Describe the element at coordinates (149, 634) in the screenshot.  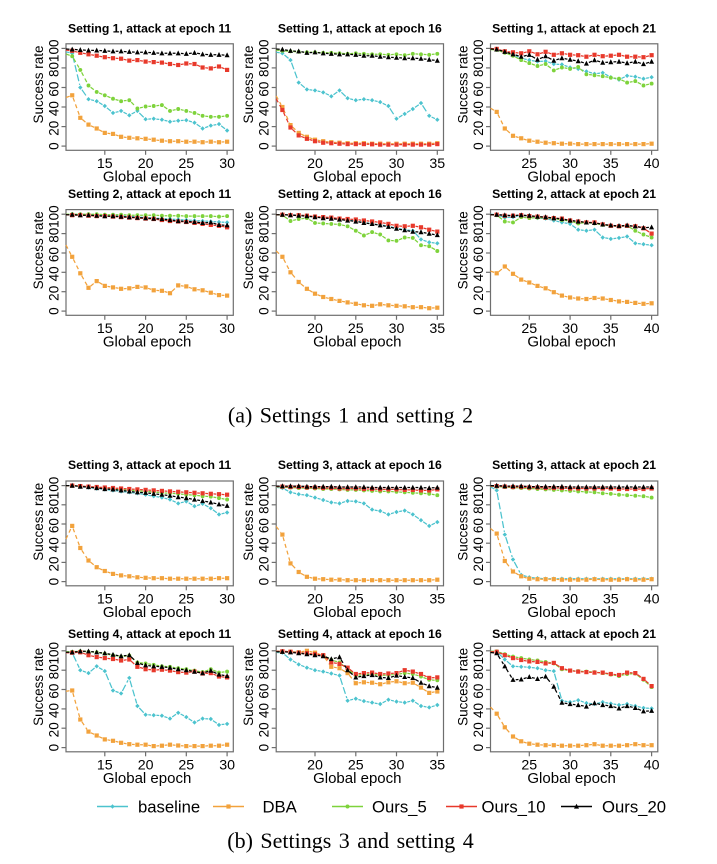
I see `svg-text: Setting 4, attack at epoch 11` at that location.